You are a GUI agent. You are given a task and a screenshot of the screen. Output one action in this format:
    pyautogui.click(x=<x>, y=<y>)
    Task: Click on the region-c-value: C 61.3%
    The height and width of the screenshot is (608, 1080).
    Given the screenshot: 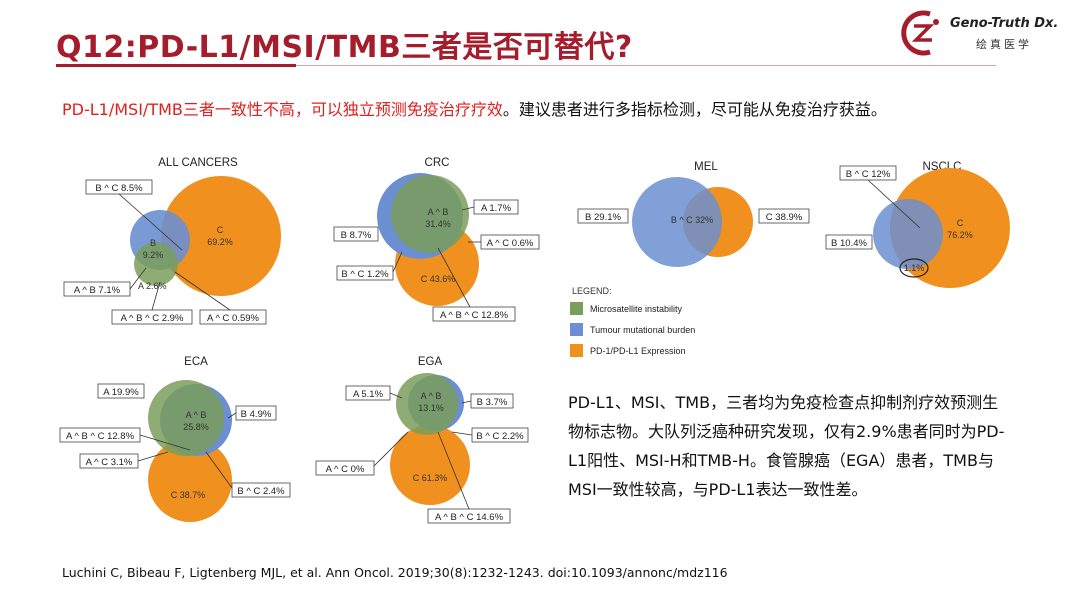 What is the action you would take?
    pyautogui.click(x=430, y=478)
    